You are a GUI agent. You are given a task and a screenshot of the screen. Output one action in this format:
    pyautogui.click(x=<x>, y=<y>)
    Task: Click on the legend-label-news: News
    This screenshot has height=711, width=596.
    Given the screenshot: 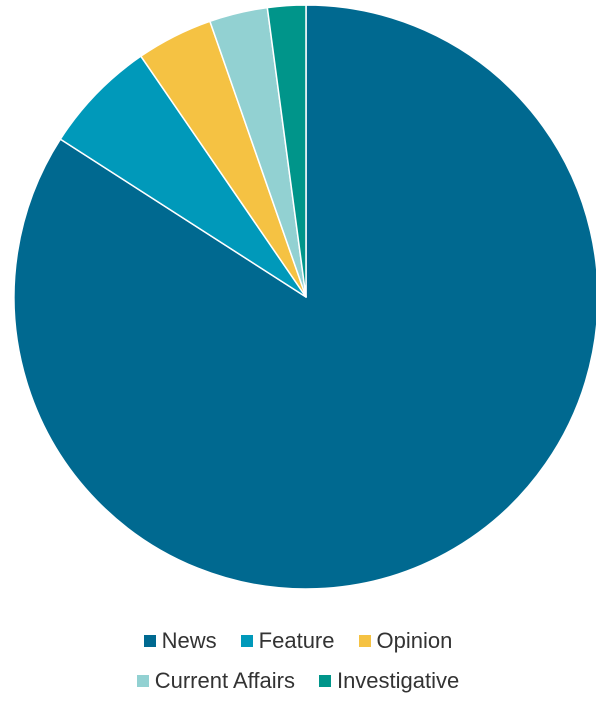 What is the action you would take?
    pyautogui.click(x=189, y=640)
    